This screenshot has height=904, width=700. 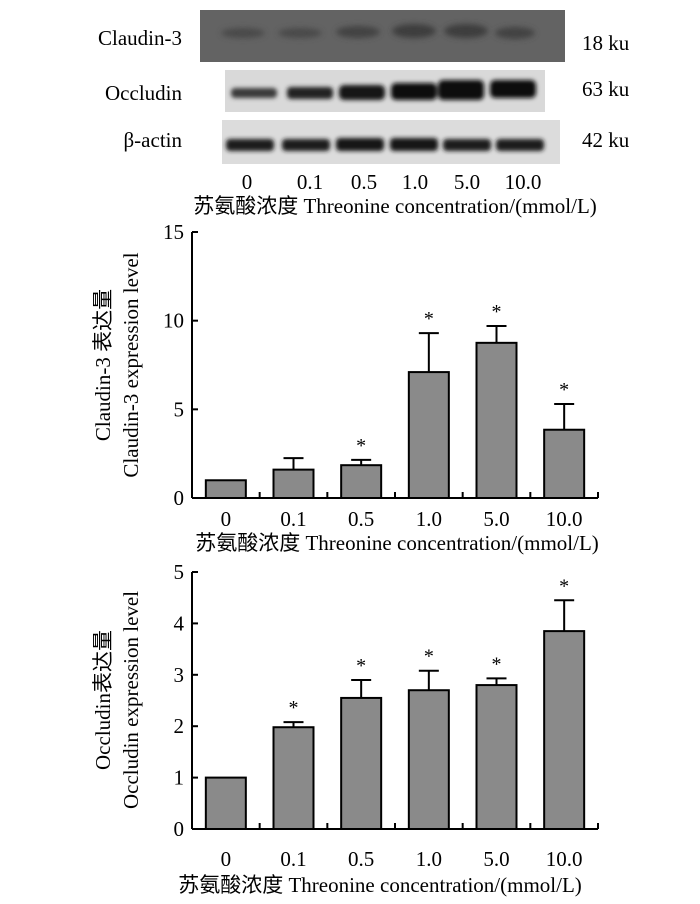 What do you see at coordinates (173, 321) in the screenshot?
I see `claudin3-y-tick-label: 10` at bounding box center [173, 321].